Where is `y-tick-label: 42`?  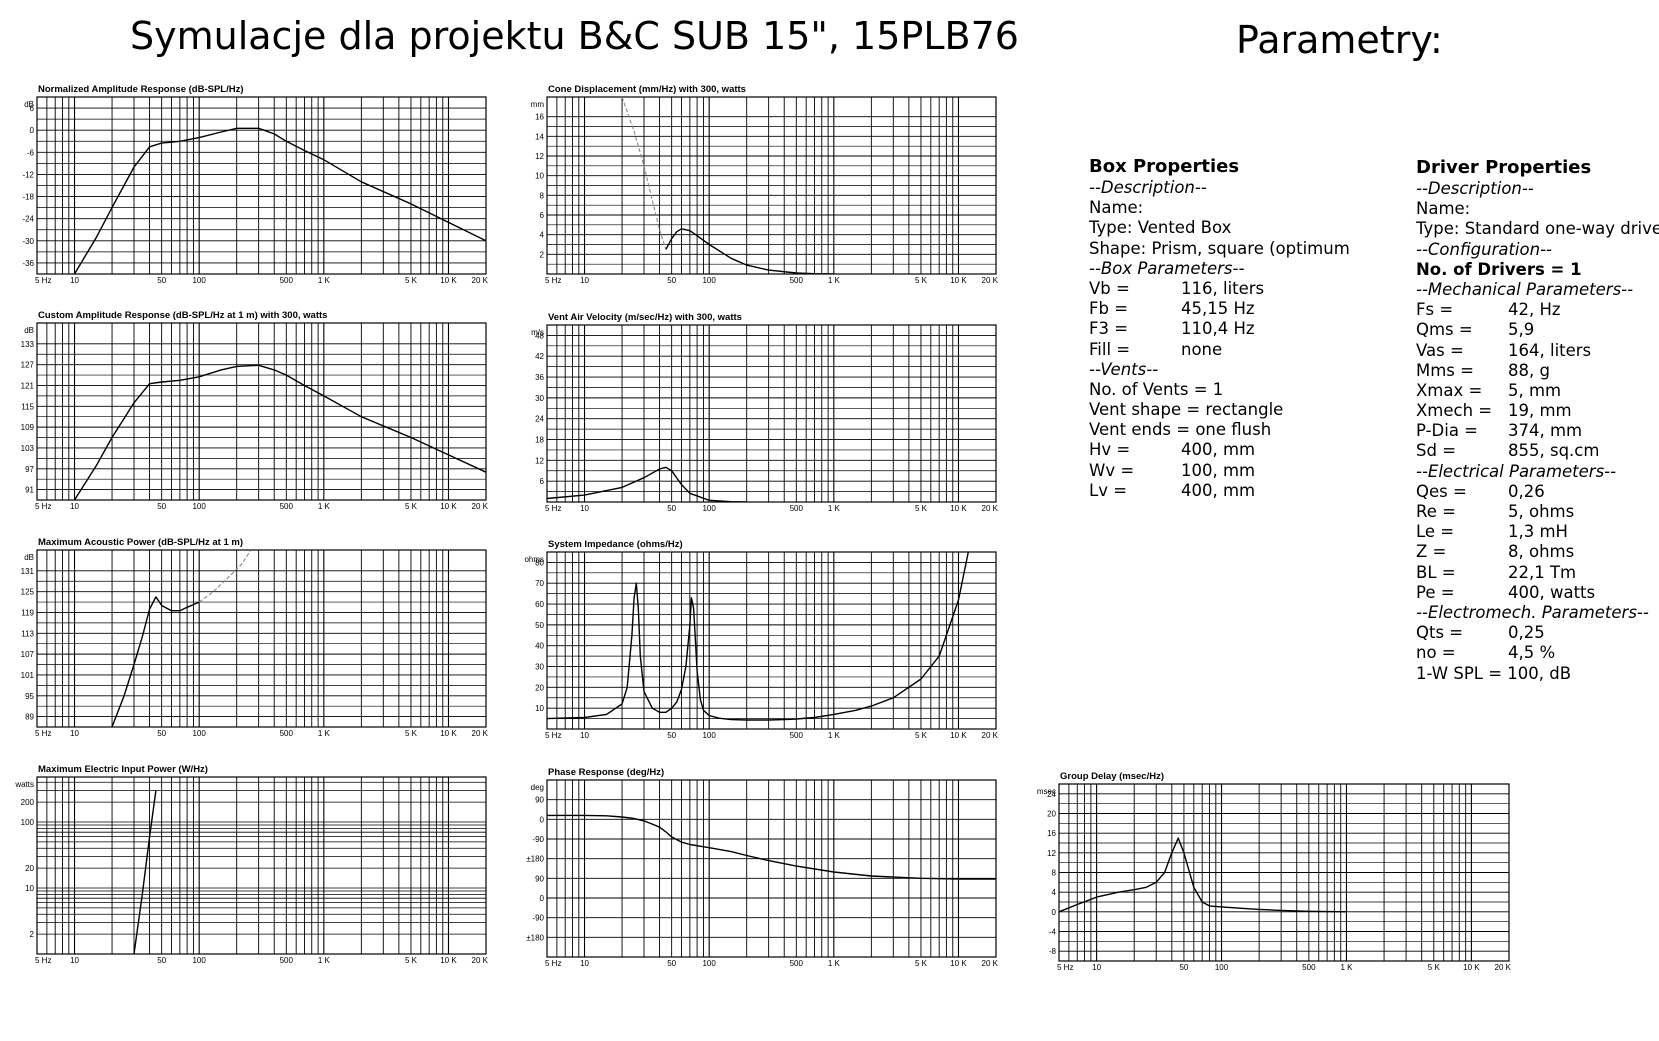
y-tick-label: 42 is located at coordinates (539, 356).